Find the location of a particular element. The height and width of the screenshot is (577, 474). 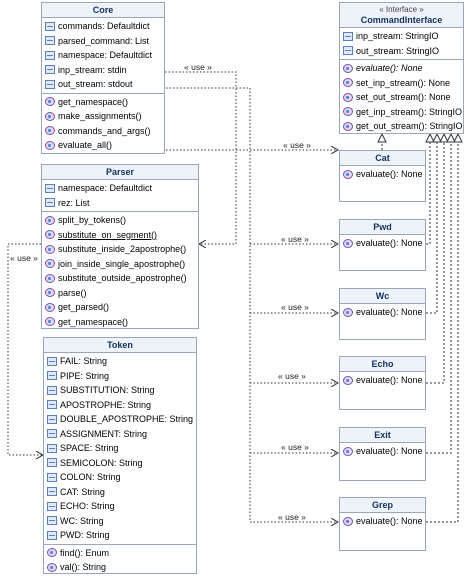

field-row: namespace: Defaultdict is located at coordinates (103, 55).